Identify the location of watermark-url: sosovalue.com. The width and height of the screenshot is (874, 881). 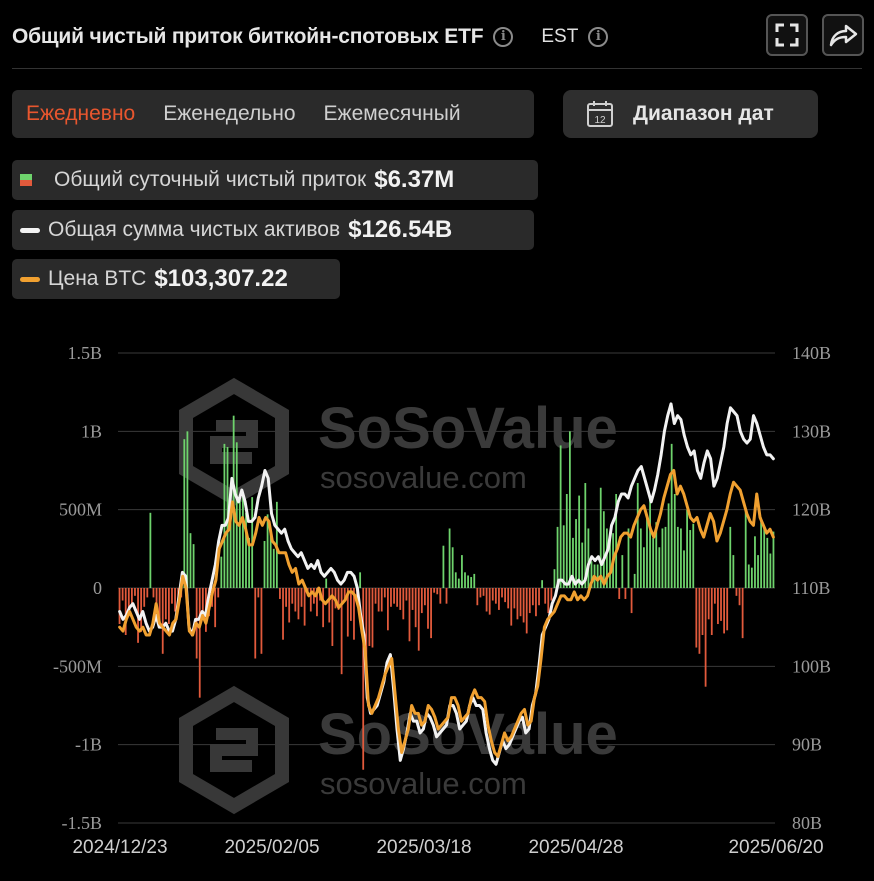
(423, 477).